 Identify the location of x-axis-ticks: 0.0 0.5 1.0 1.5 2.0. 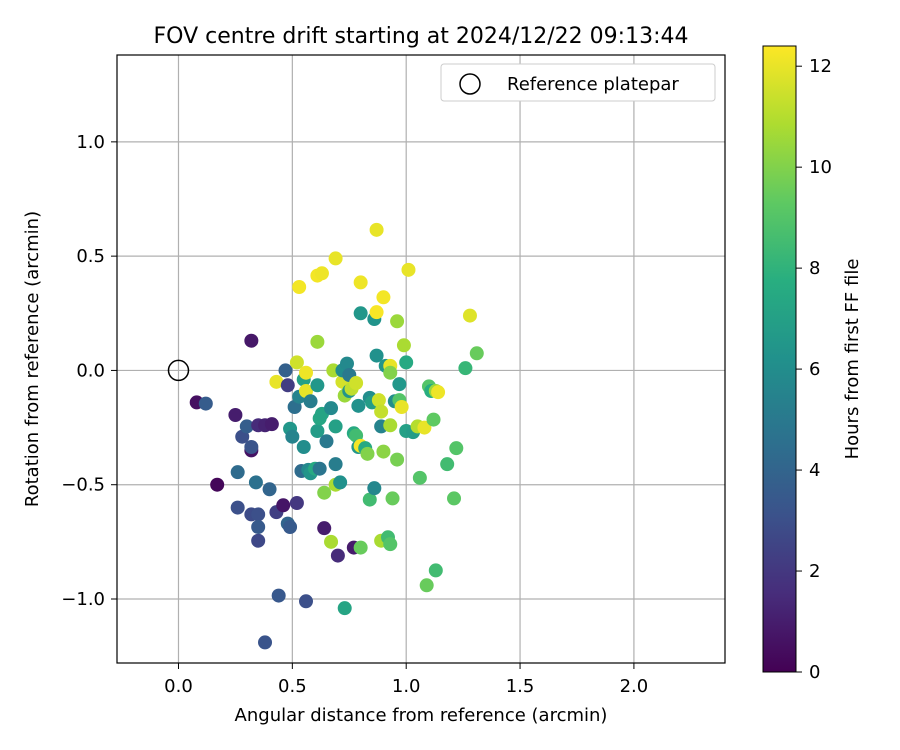
(406, 680).